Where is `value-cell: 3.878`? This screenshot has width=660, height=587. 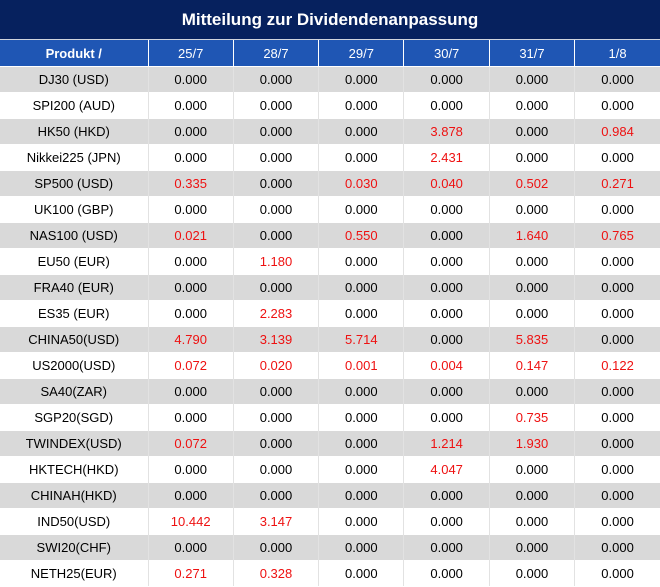 value-cell: 3.878 is located at coordinates (446, 131).